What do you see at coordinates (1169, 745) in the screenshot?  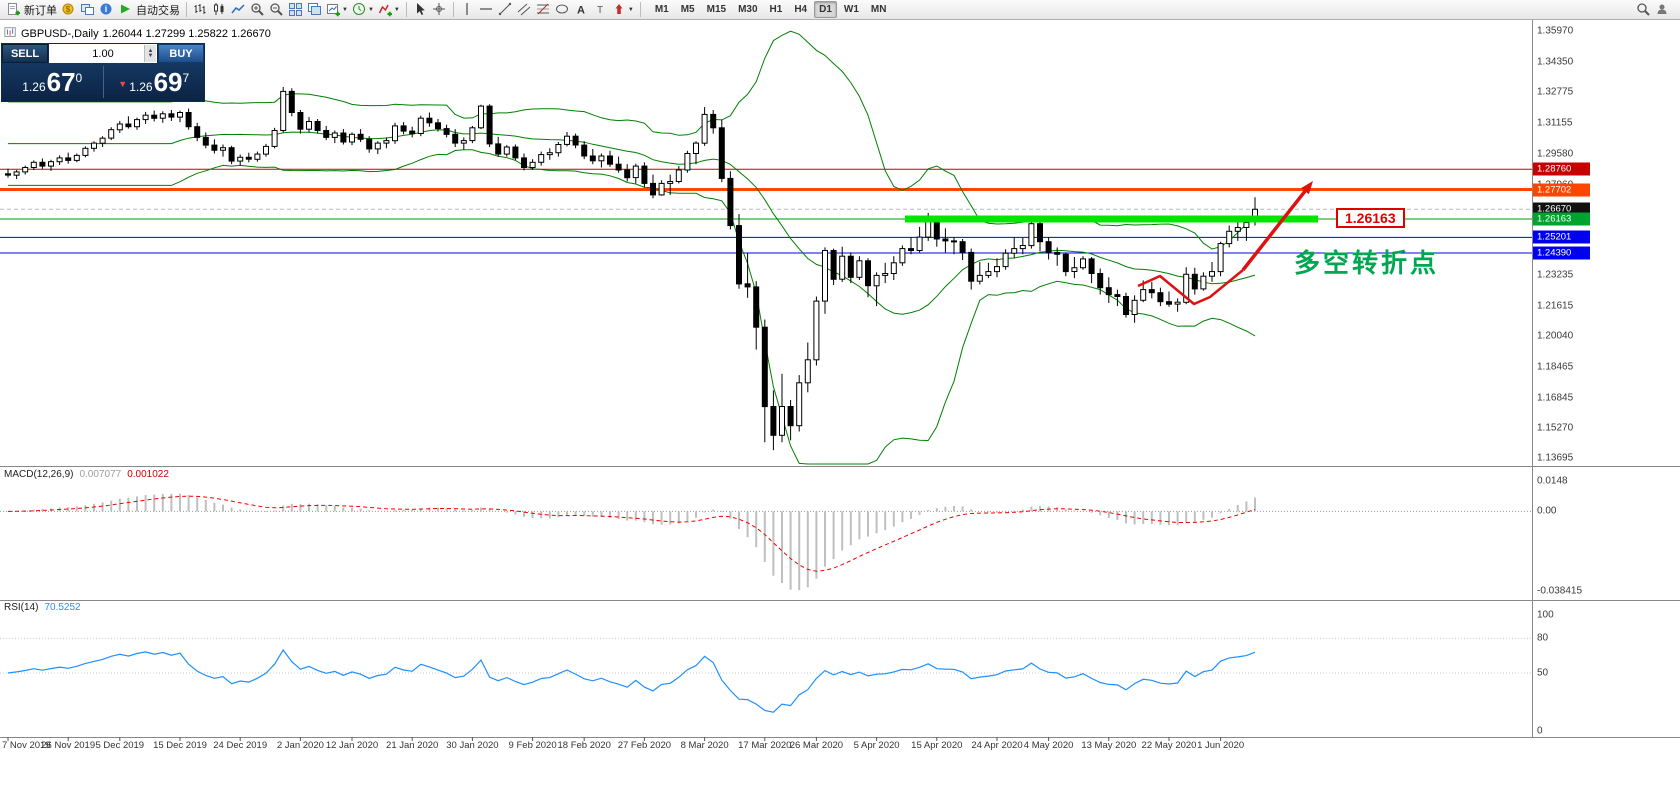 I see `date-axis-label: 22 May 2020` at bounding box center [1169, 745].